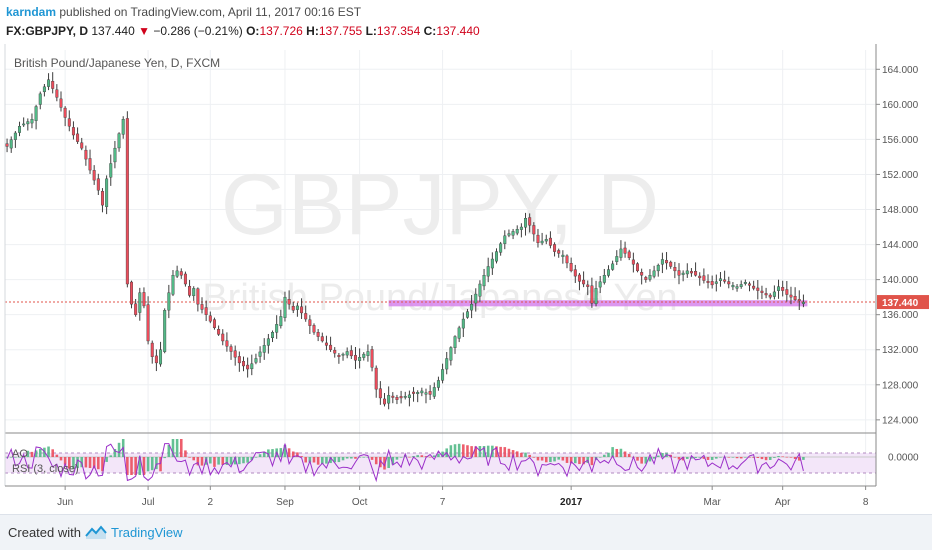 This screenshot has height=550, width=932. I want to click on ao-zero-label: 0.0000, so click(903, 458).